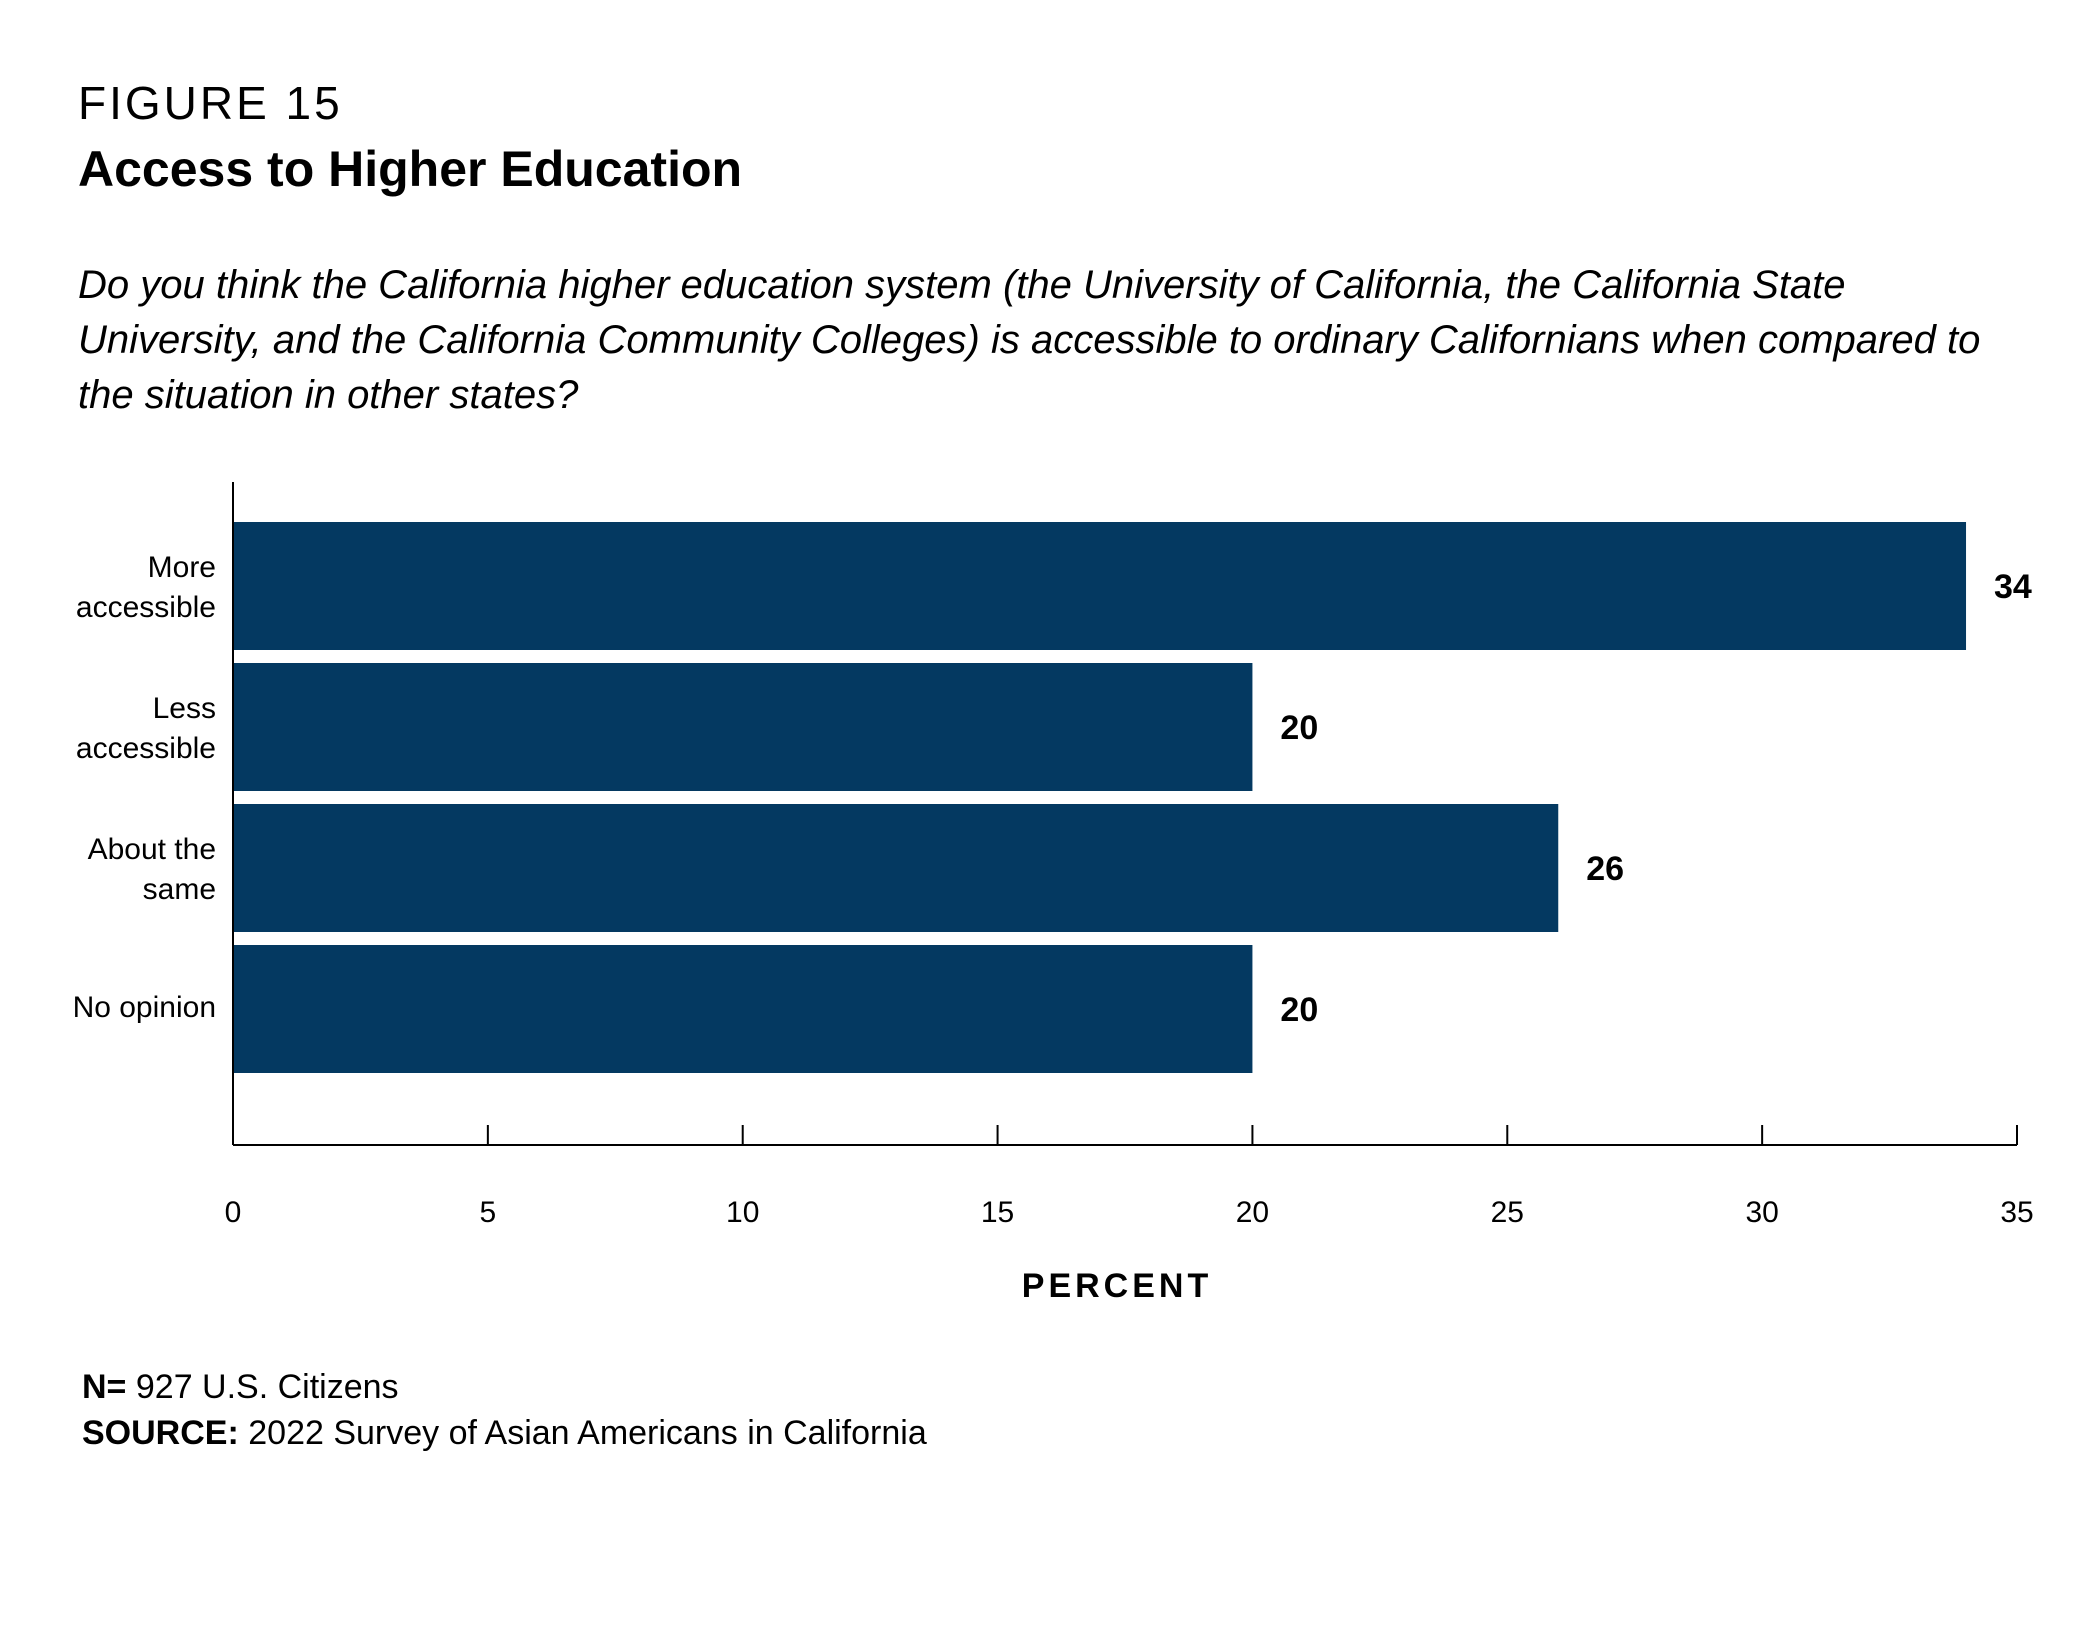 This screenshot has width=2084, height=1640. I want to click on x-axis-title: PERCENT, so click(1117, 1286).